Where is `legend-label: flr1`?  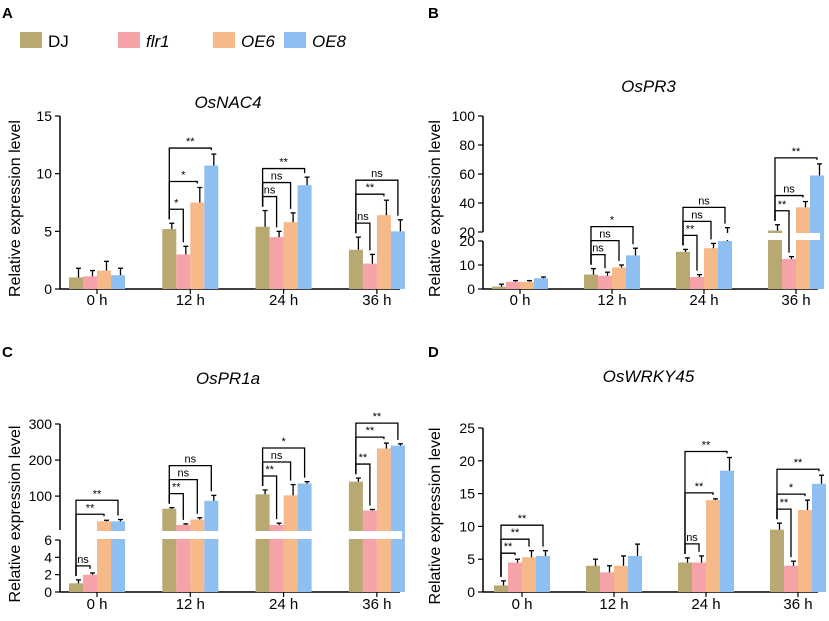
legend-label: flr1 is located at coordinates (158, 41).